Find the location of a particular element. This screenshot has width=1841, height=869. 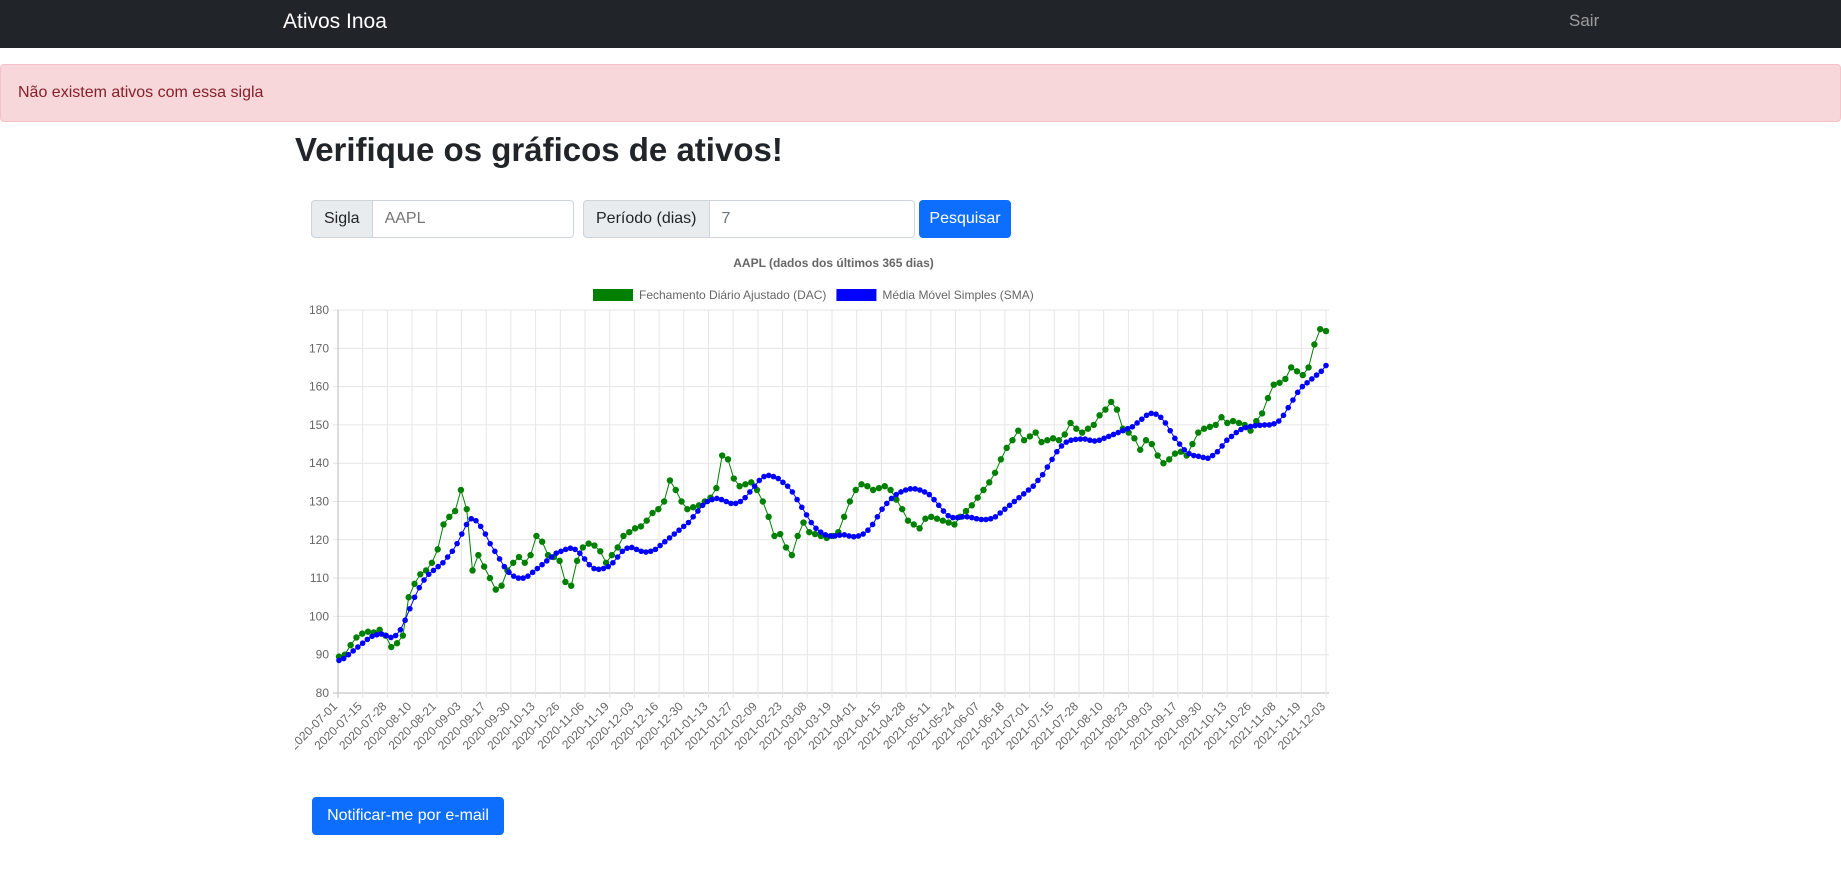

search-button: Pesquisar is located at coordinates (965, 219).